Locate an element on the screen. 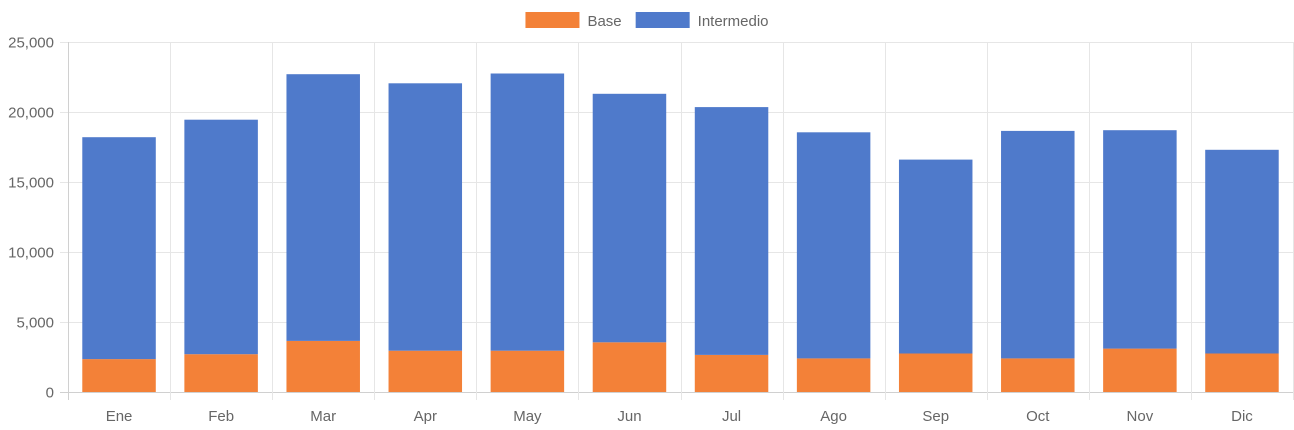 The height and width of the screenshot is (430, 1294). y-tick-label: 25,000 is located at coordinates (31, 43).